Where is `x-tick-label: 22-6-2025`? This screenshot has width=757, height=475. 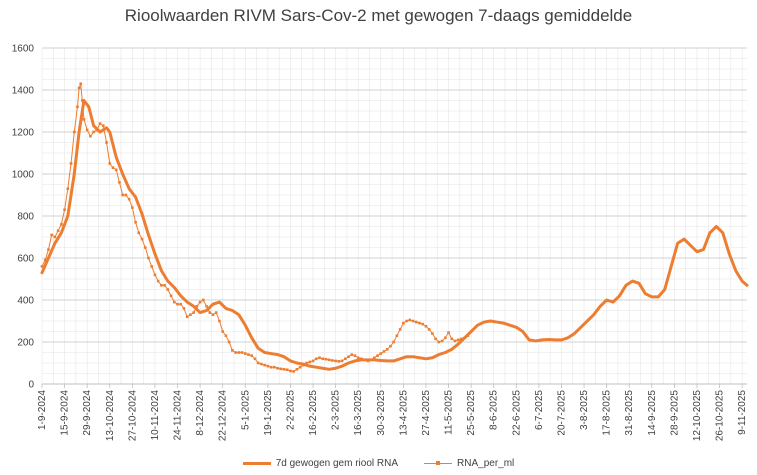
x-tick-label: 22-6-2025 is located at coordinates (516, 413).